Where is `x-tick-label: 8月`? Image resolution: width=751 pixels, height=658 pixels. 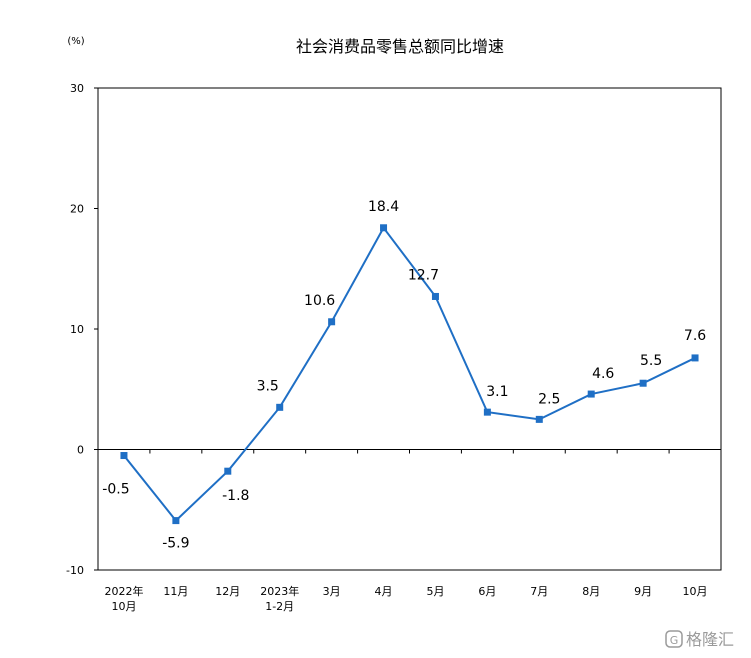
x-tick-label: 8月 is located at coordinates (591, 591).